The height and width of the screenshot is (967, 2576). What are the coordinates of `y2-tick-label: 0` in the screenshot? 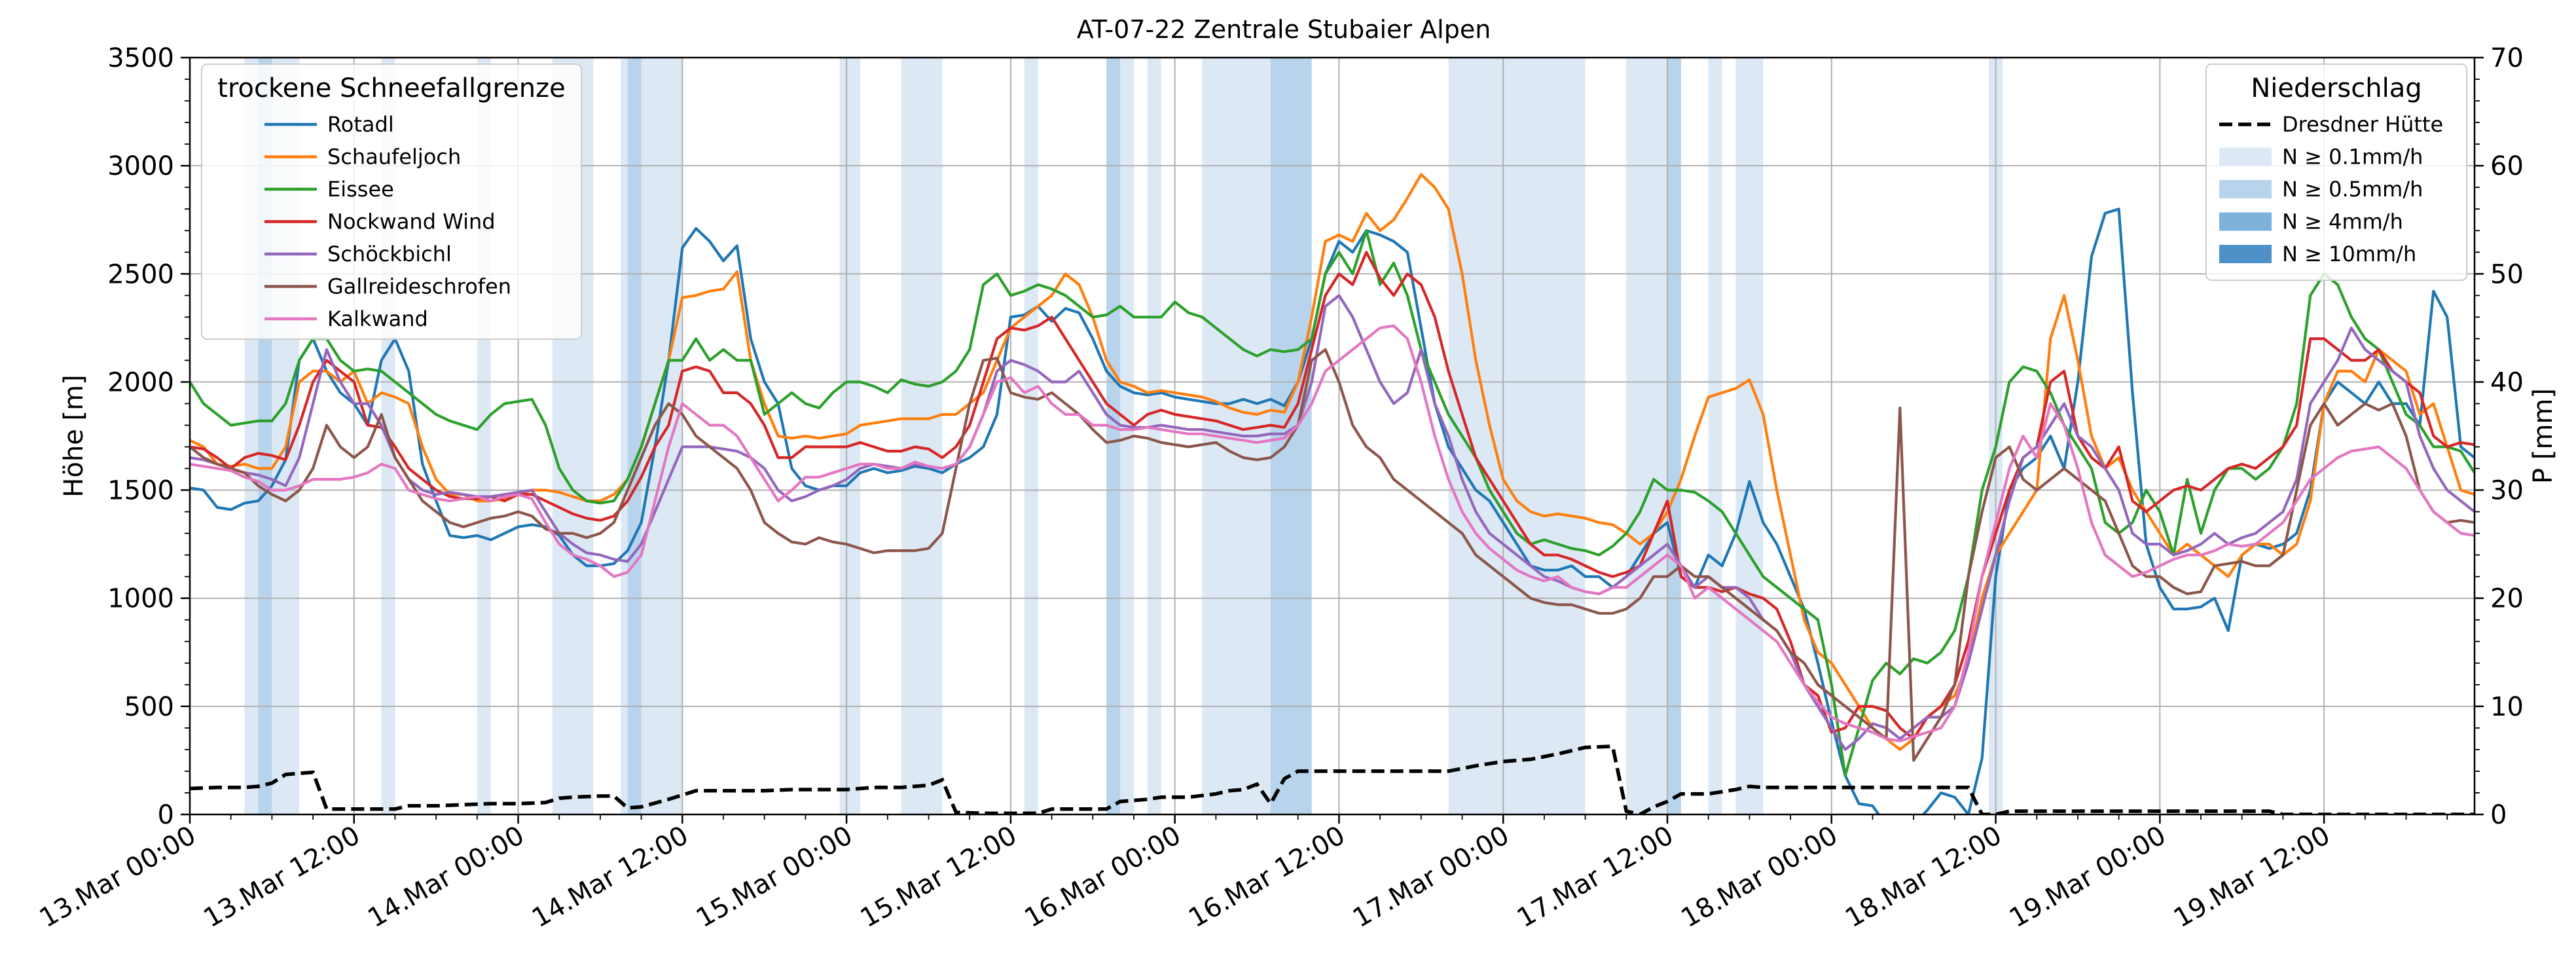 It's located at (2498, 815).